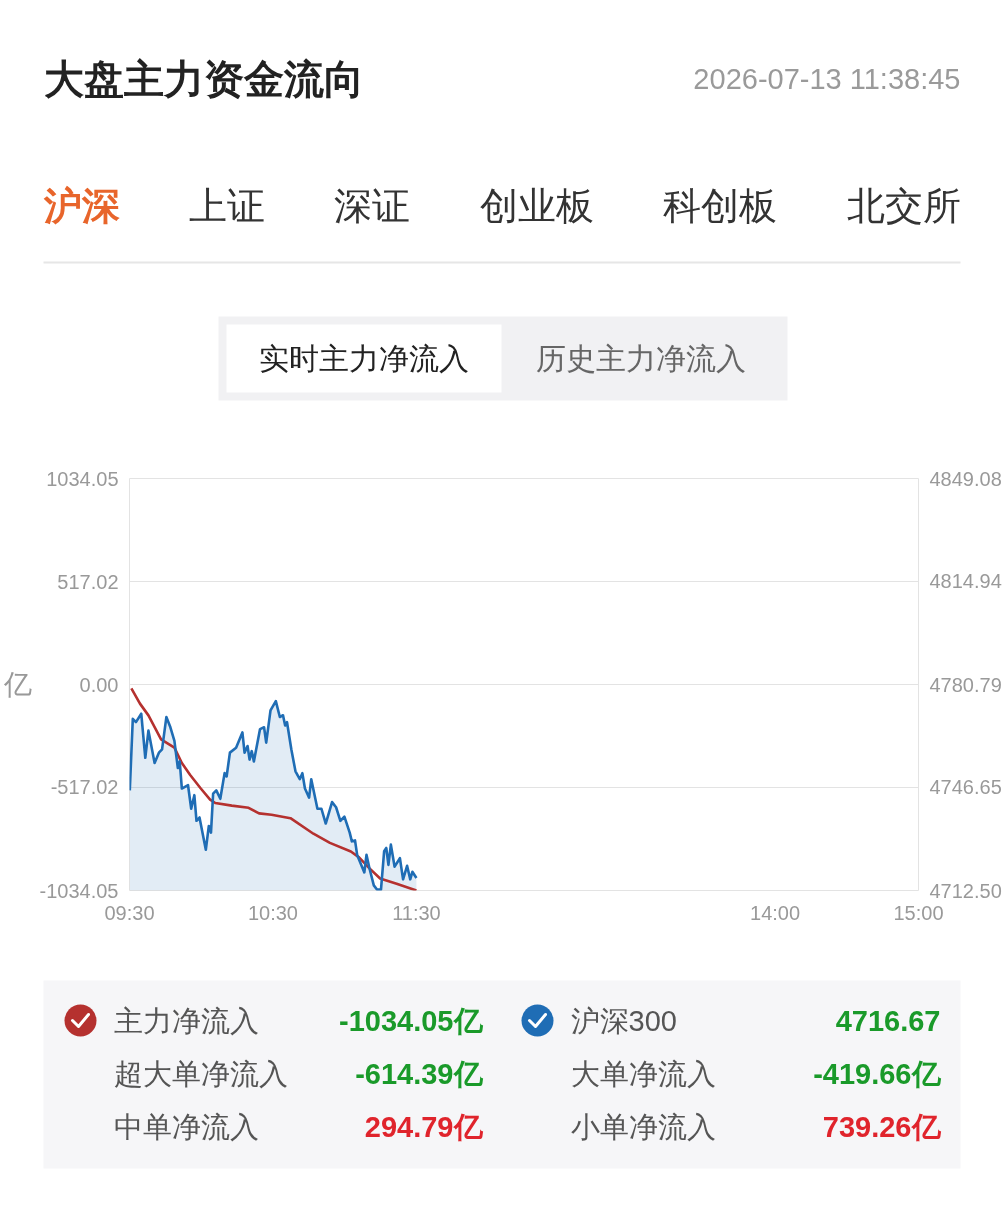 The height and width of the screenshot is (1223, 1004). Describe the element at coordinates (918, 912) in the screenshot. I see `x-tick-label: 15:00` at that location.